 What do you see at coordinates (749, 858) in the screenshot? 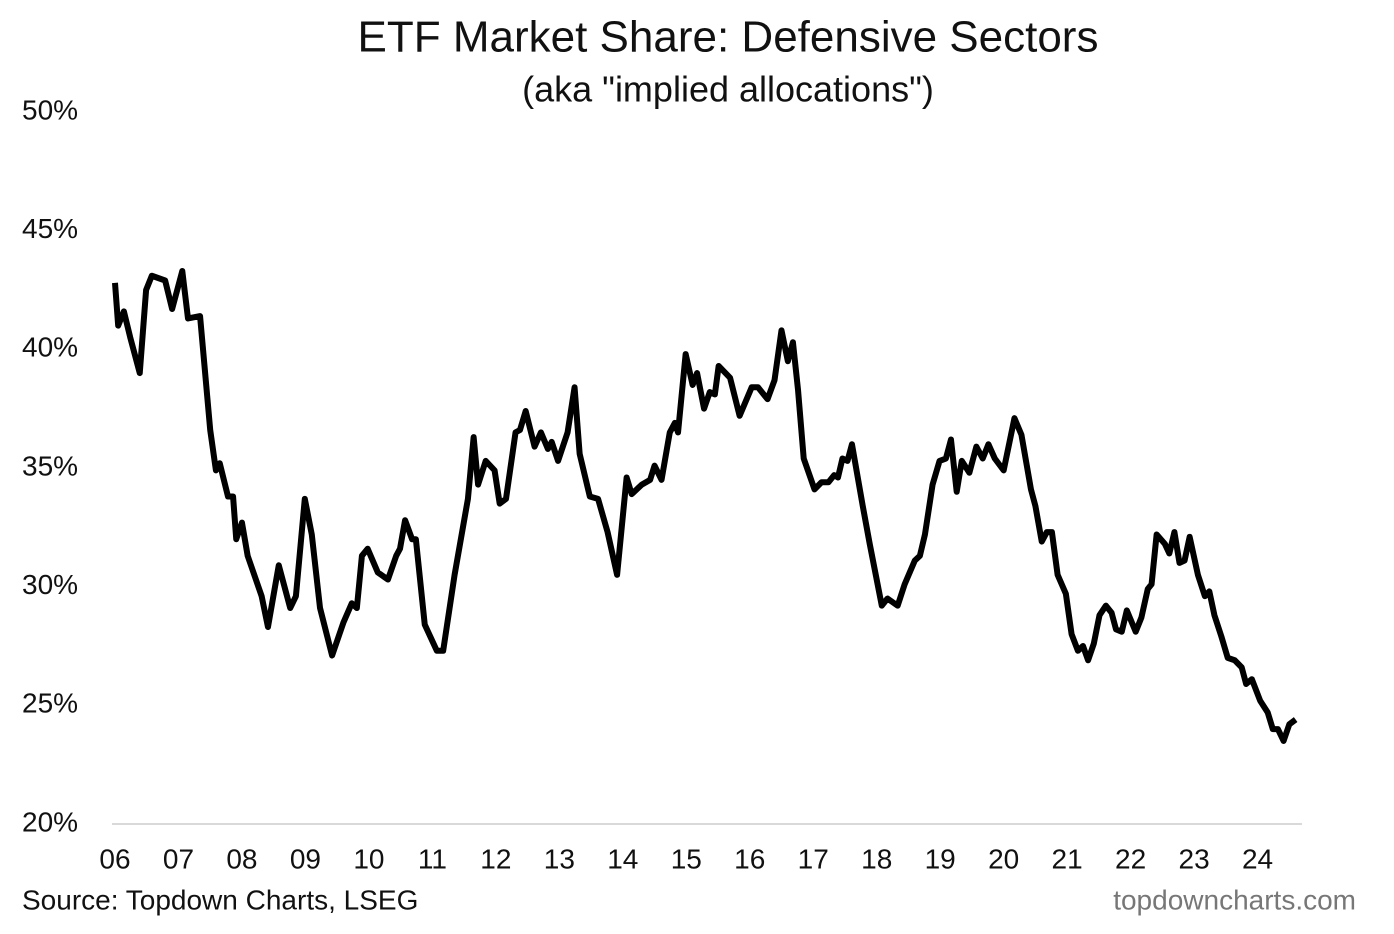
I see `x-tick-label: 16` at bounding box center [749, 858].